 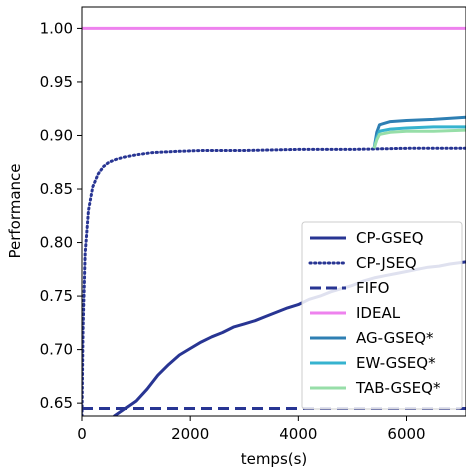 I want to click on y-tick-label: 0.90, so click(x=56, y=135).